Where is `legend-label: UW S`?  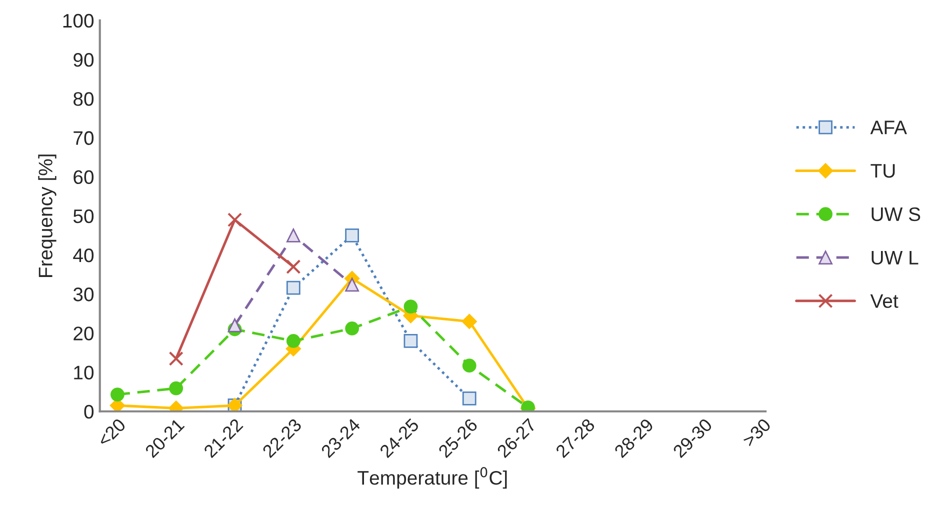
legend-label: UW S is located at coordinates (896, 214).